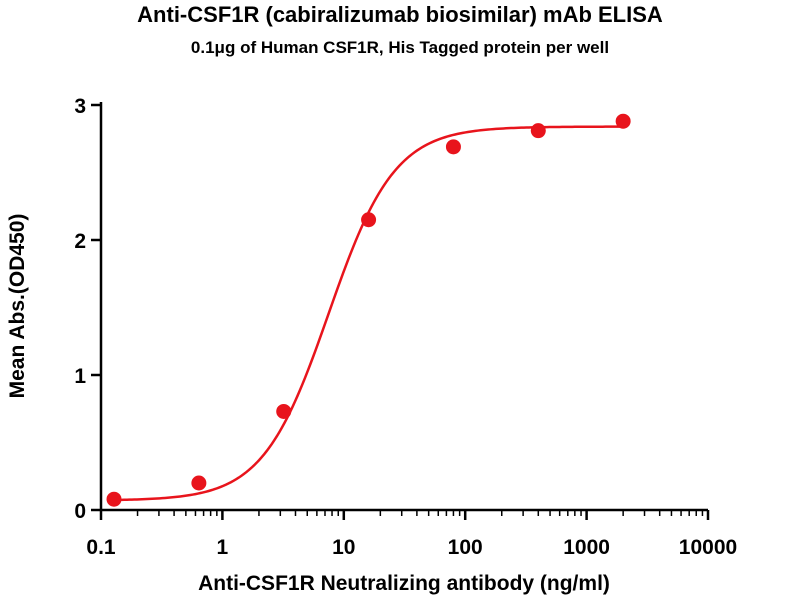  I want to click on y-tick-label: 0, so click(80, 511).